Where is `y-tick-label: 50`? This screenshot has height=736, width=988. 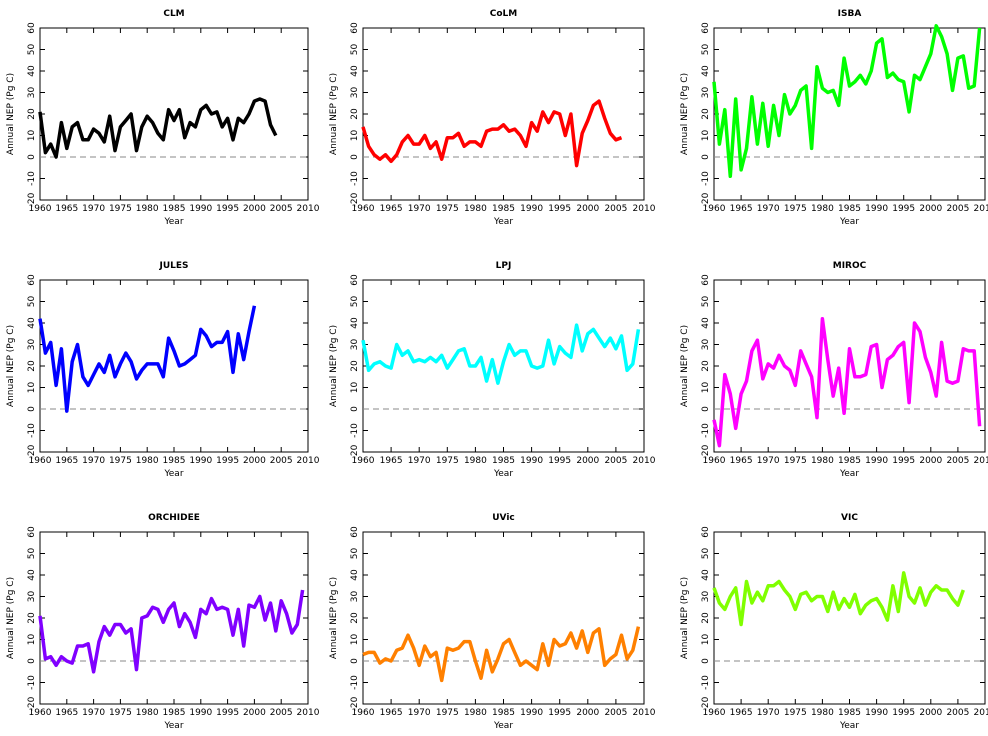 y-tick-label: 50 is located at coordinates (355, 50).